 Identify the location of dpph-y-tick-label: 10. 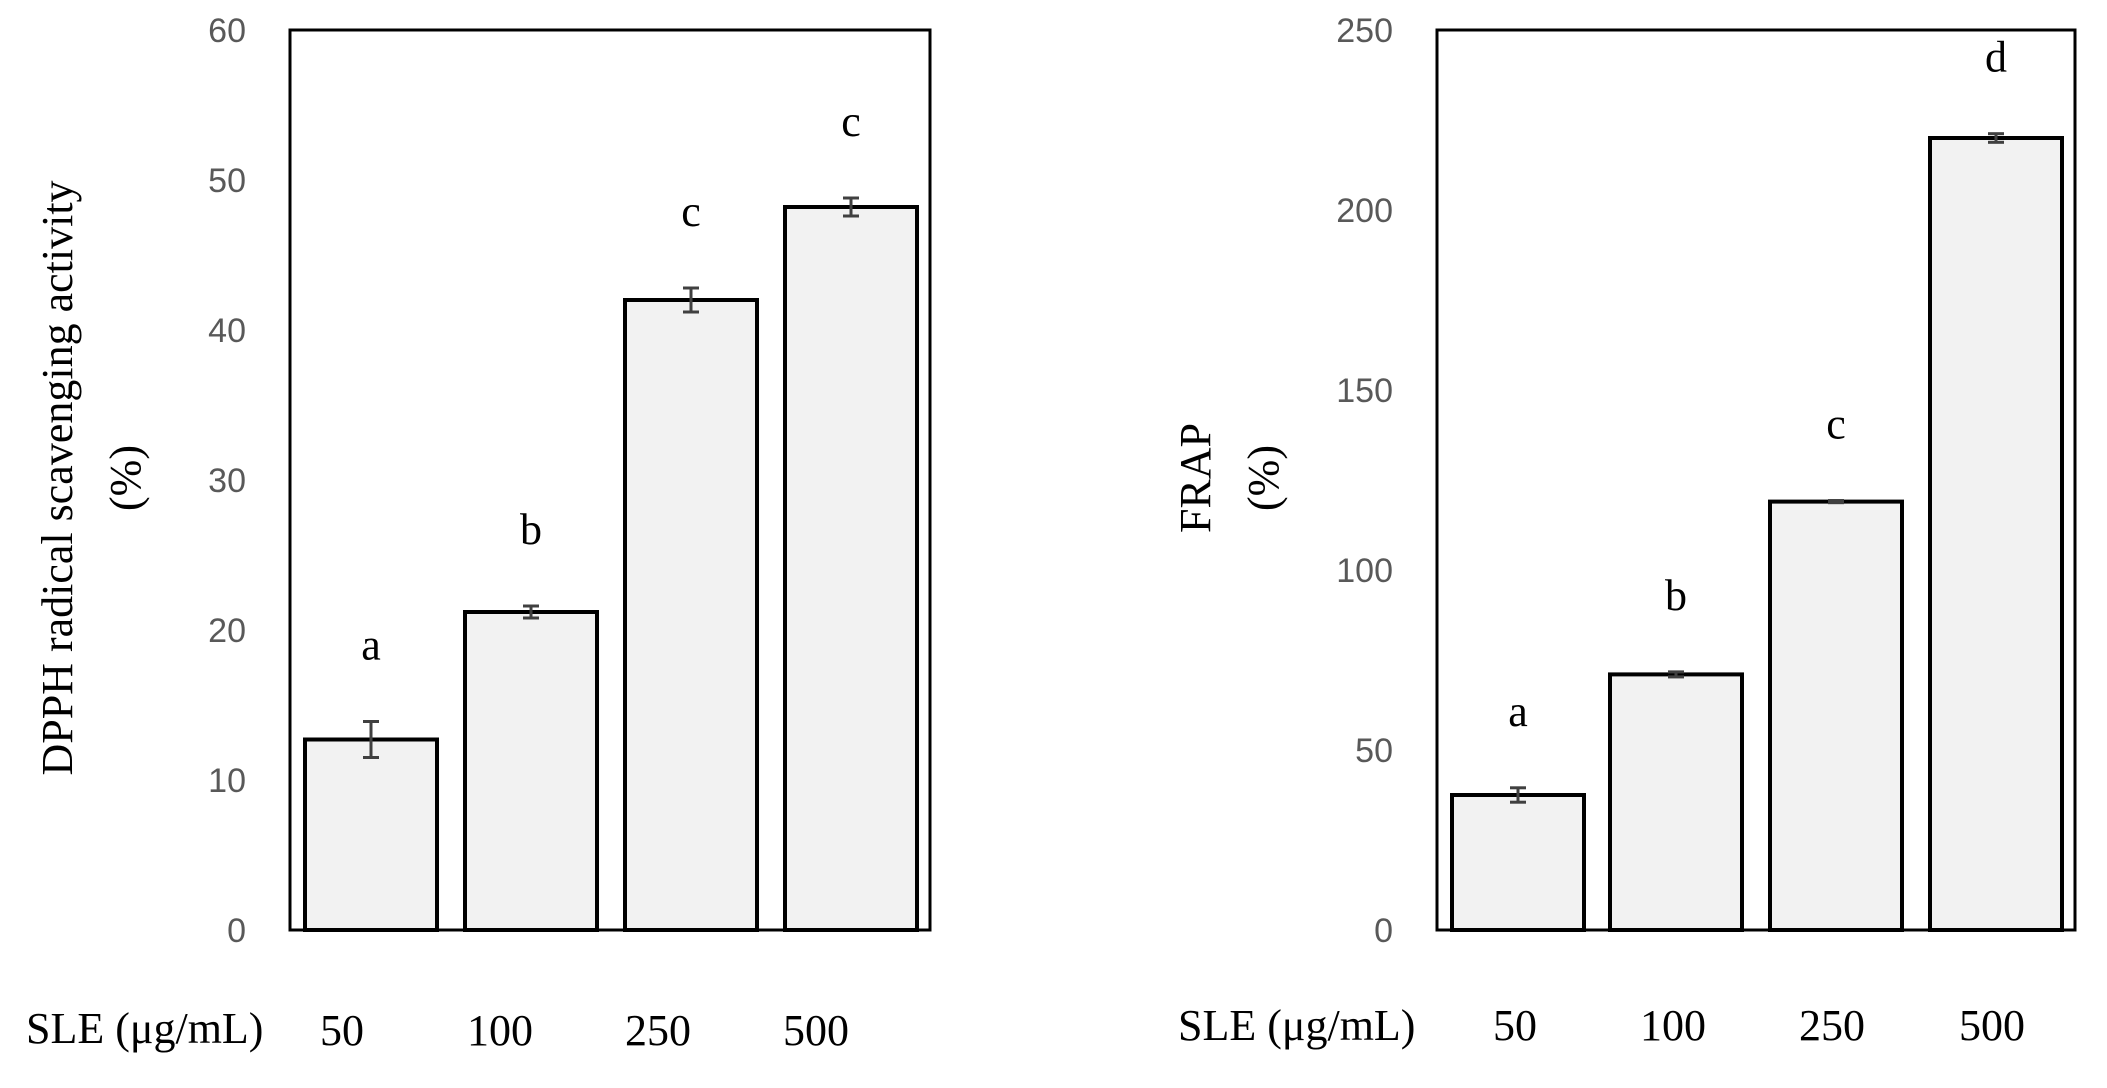
(227, 781).